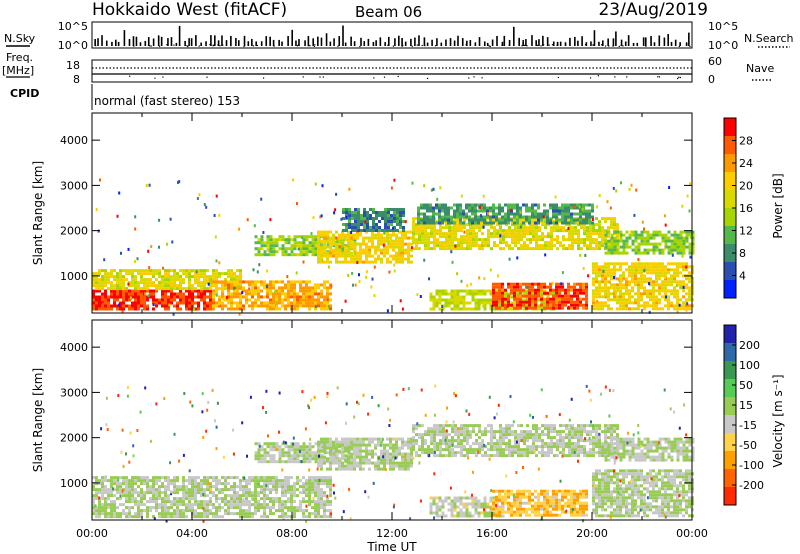  Describe the element at coordinates (598, 76) in the screenshot. I see `freq-dot` at that location.